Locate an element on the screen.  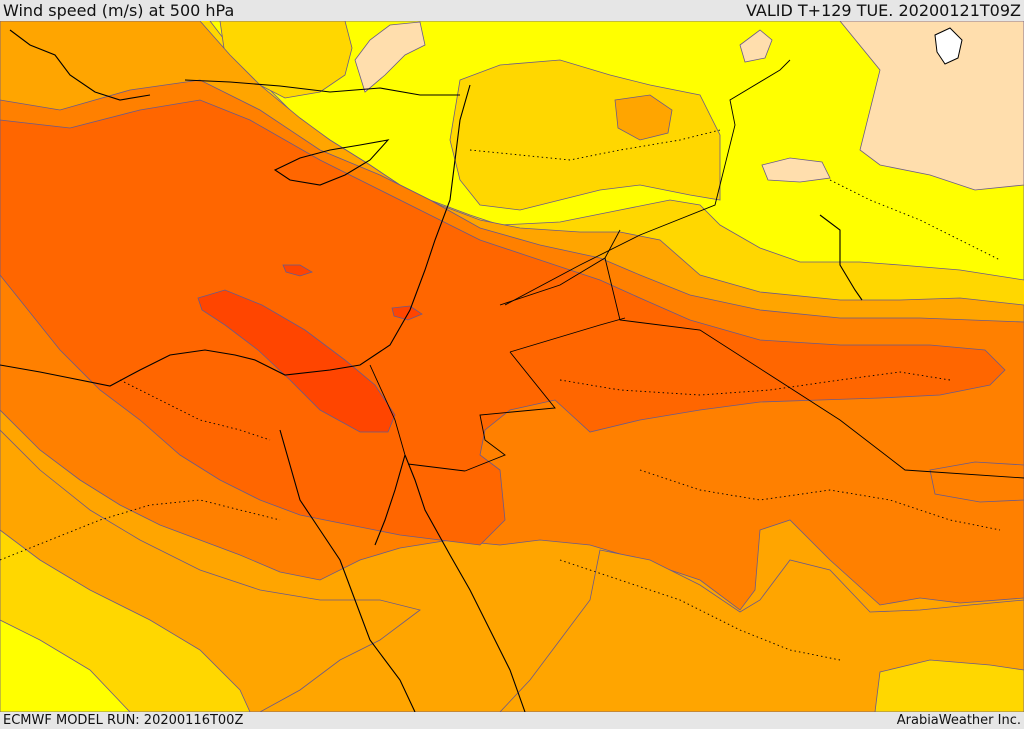
low-wind-zone-south is located at coordinates (65, 665).